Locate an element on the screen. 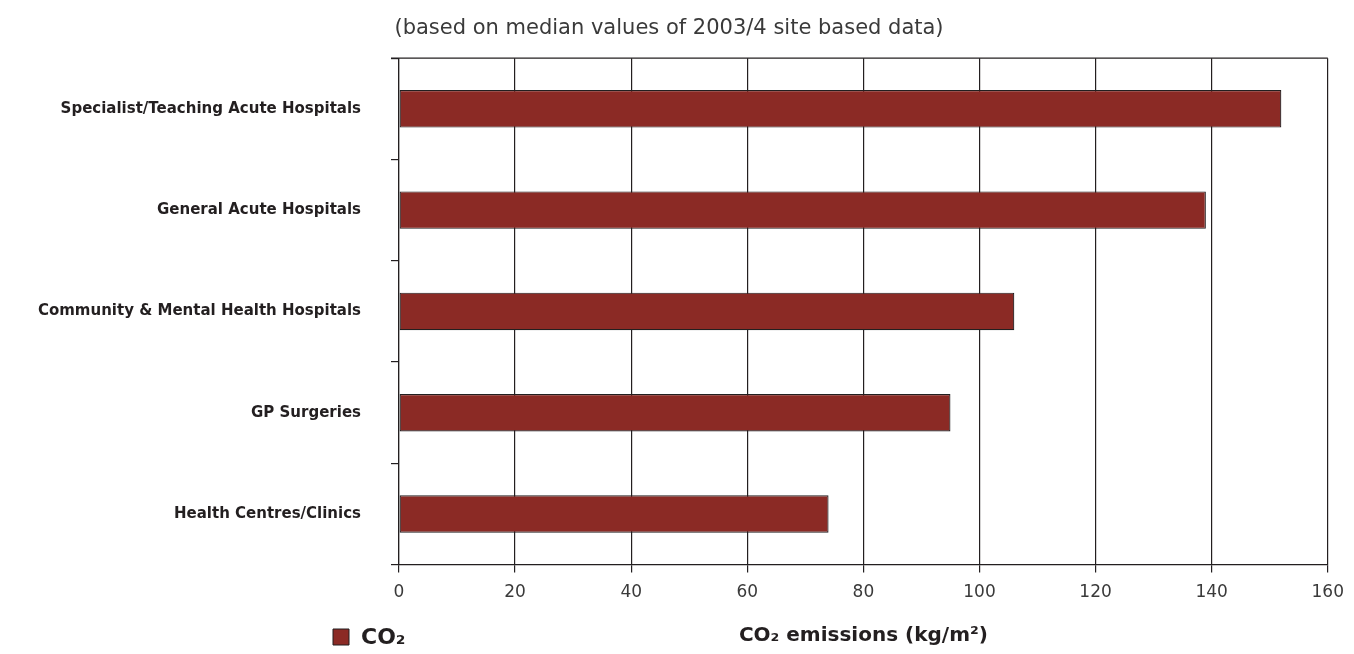 This screenshot has height=654, width=1354. y-tick-label: General Acute Hospitals is located at coordinates (259, 209).